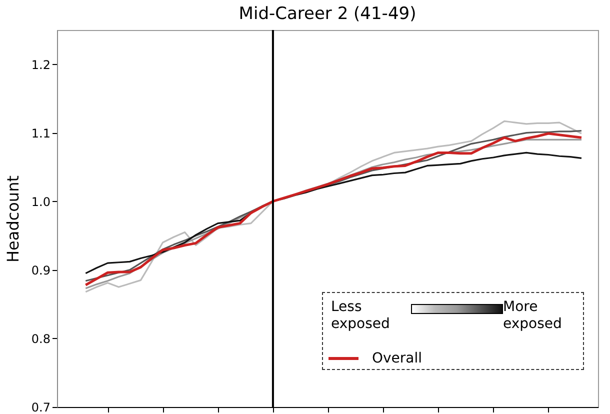  I want to click on y-tick-label: 1.2, so click(40, 65).